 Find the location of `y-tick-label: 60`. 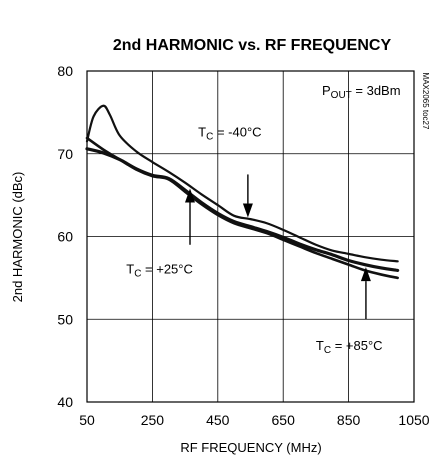

y-tick-label: 60 is located at coordinates (65, 237).